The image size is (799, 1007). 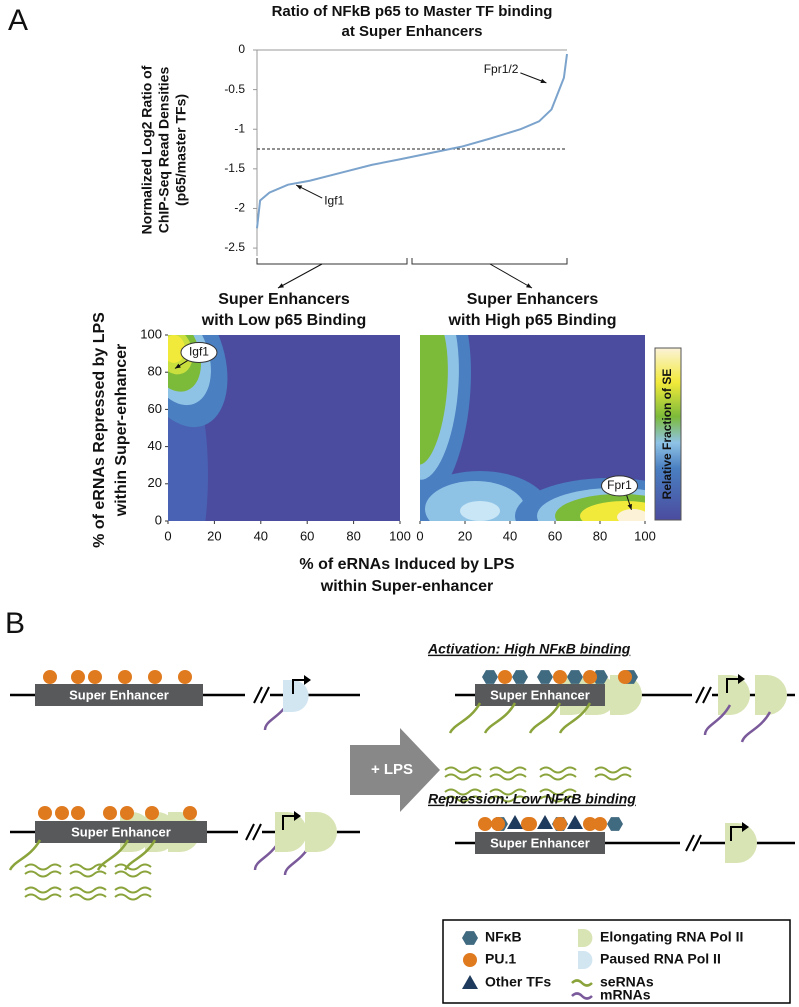 What do you see at coordinates (532, 799) in the screenshot?
I see `text: Repression: Low NFκB binding` at bounding box center [532, 799].